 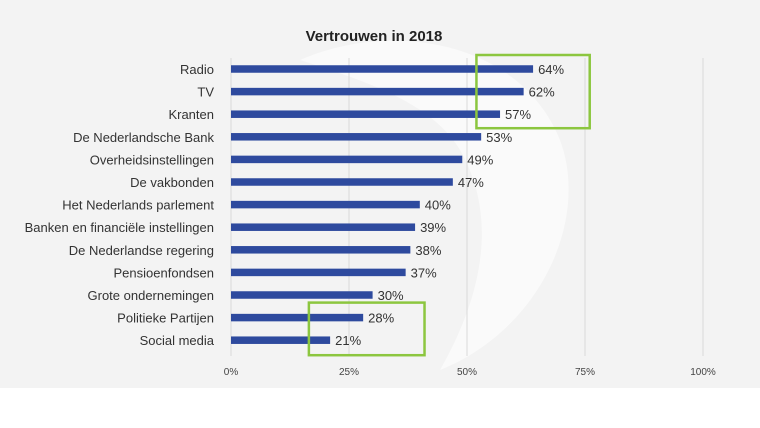 I want to click on value-label: 62%, so click(x=542, y=92).